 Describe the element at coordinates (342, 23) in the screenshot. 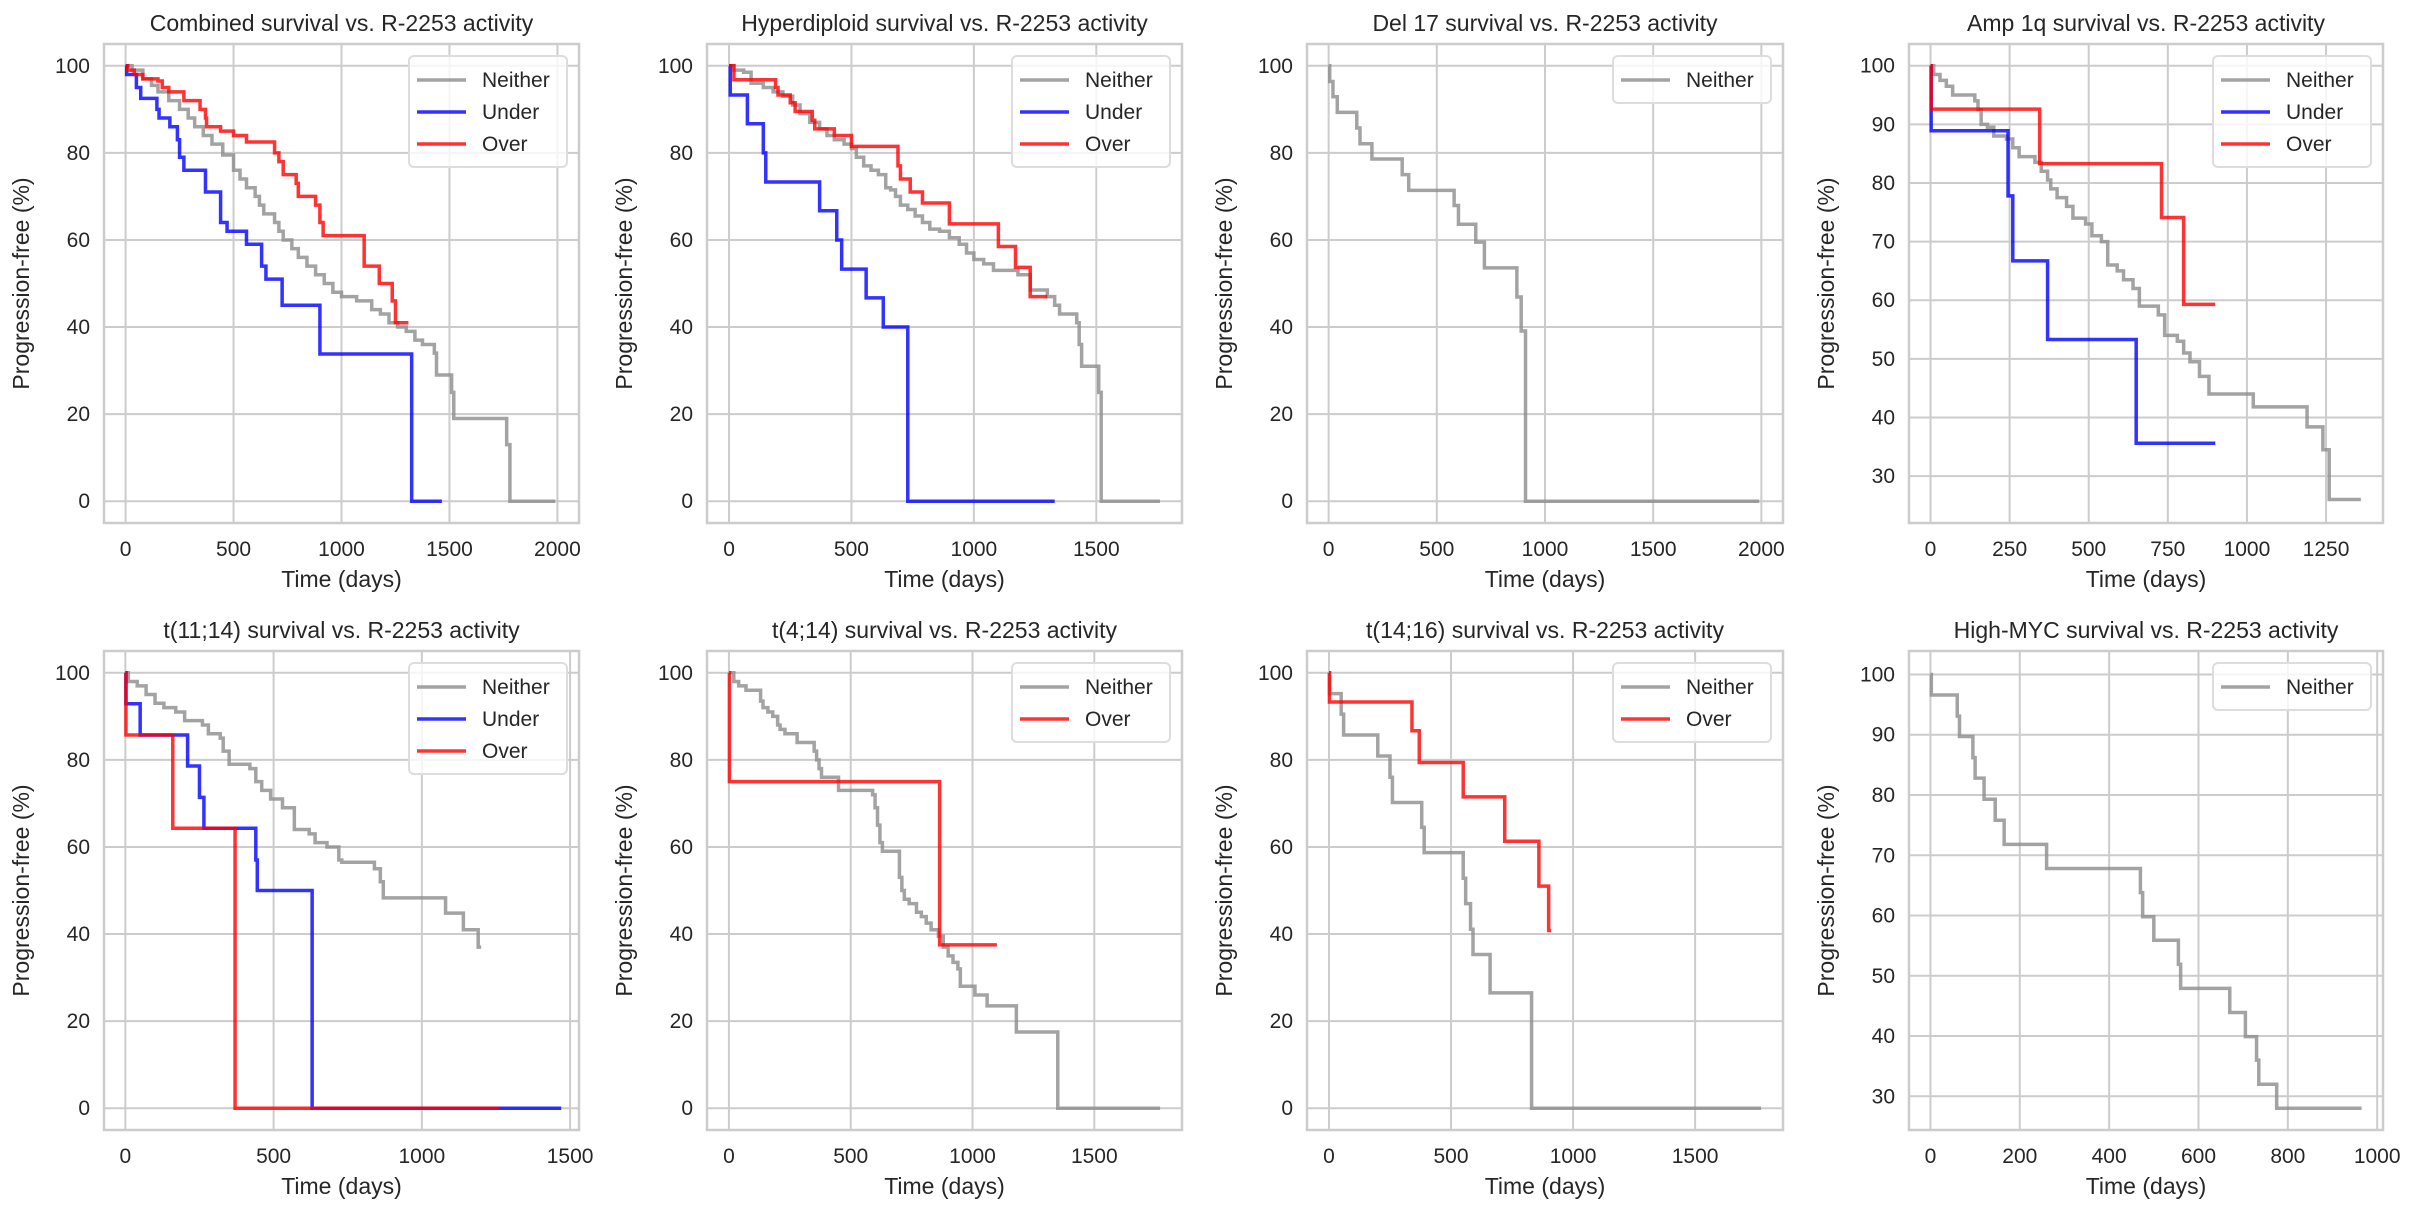

I see `chart-title: Combined survival vs. R-2253 activity` at that location.